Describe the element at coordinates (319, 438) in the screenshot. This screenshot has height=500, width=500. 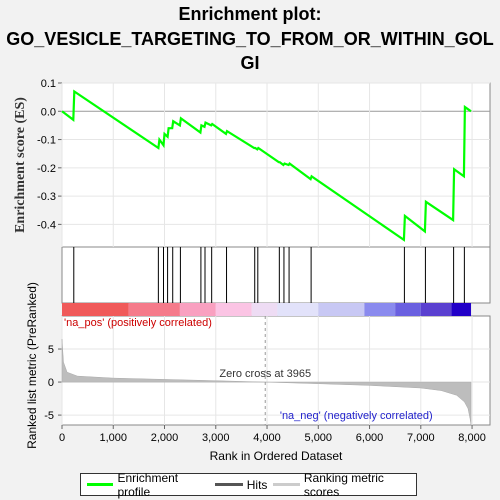
I see `x-tick-label: 5,000` at that location.